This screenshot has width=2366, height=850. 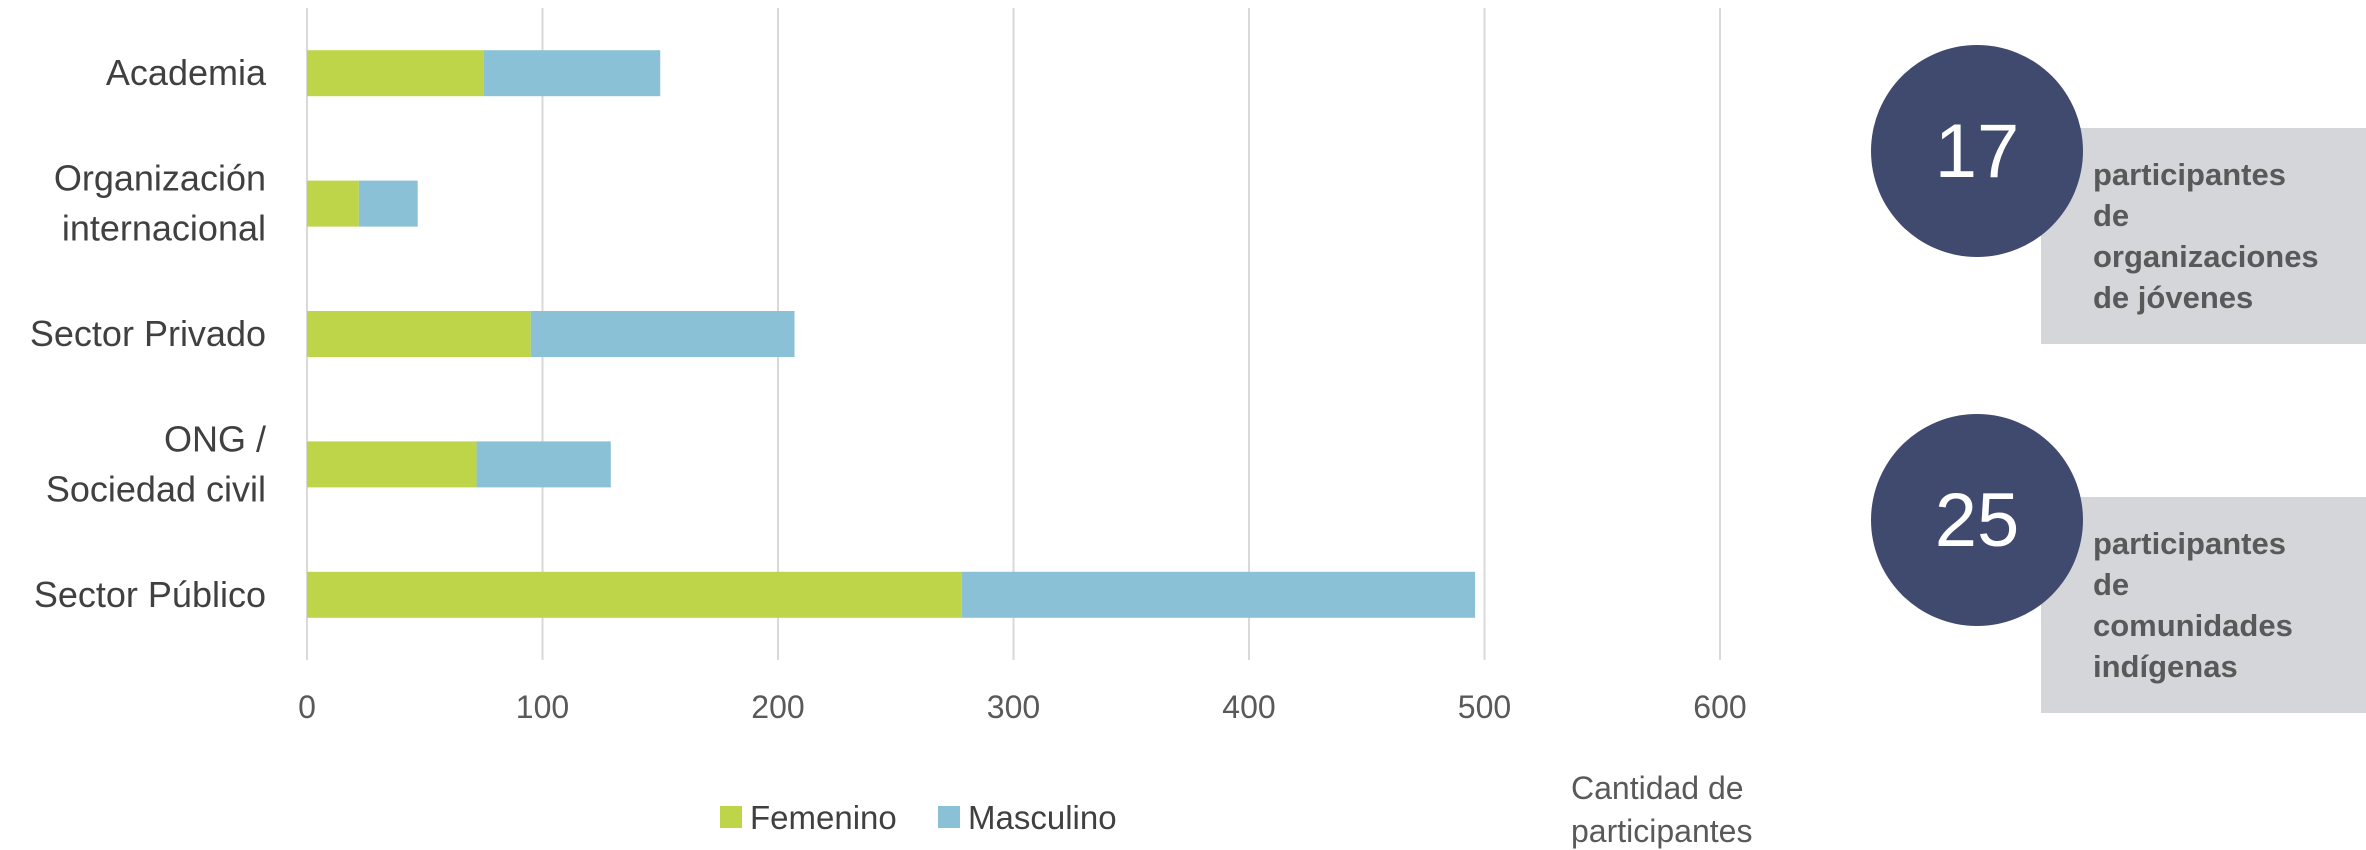 I want to click on stat-box-indigenous: participantes de comunidades indígenas, so click(x=2203, y=605).